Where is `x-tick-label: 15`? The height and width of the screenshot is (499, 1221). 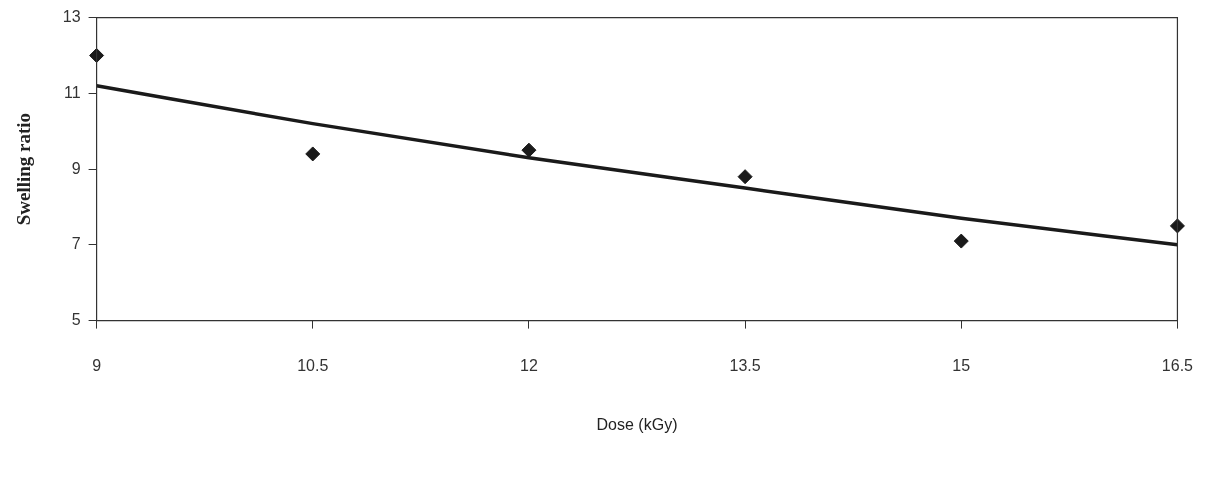 x-tick-label: 15 is located at coordinates (961, 365).